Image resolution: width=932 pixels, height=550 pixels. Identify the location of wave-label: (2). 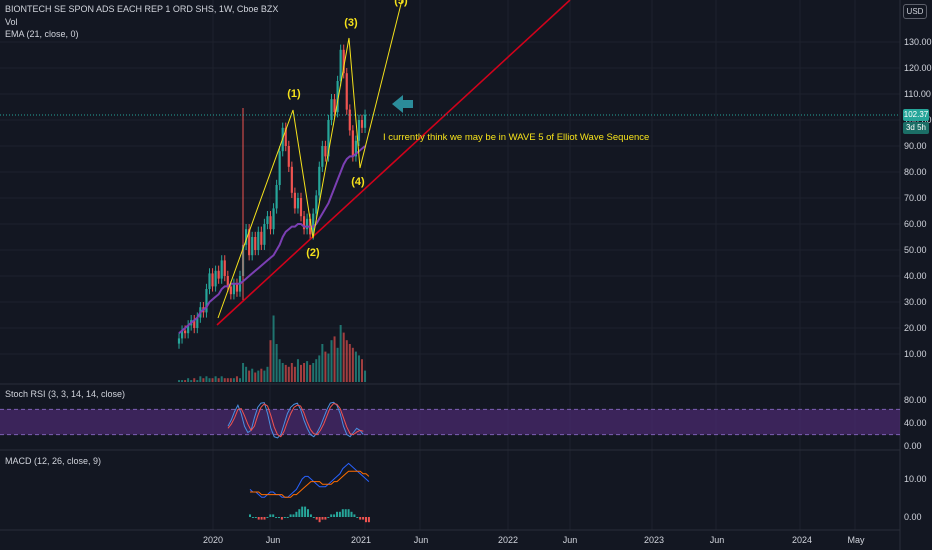
(313, 253).